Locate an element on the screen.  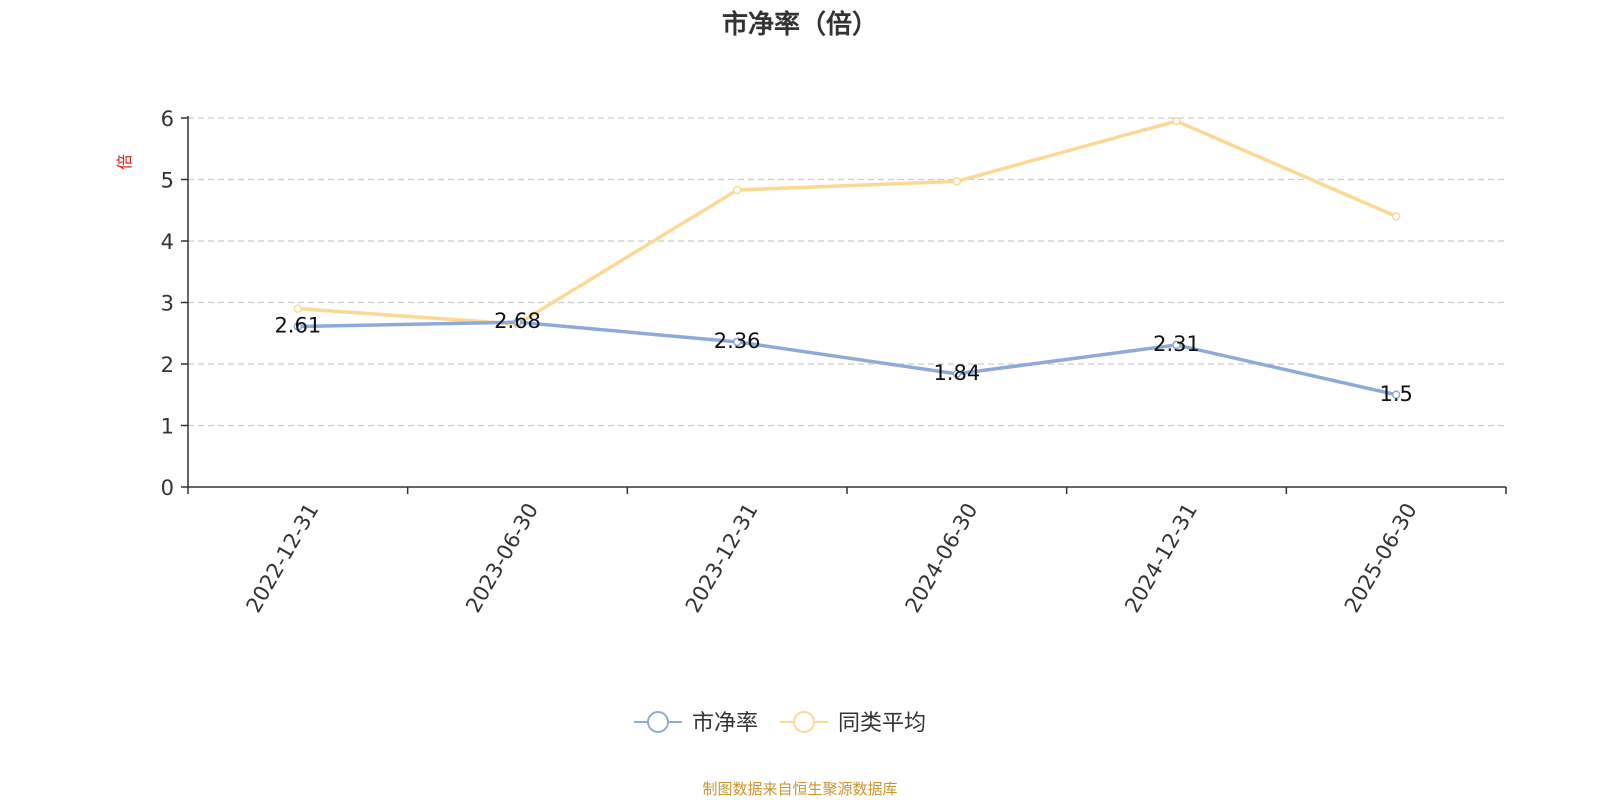
y-tick-label: 0 is located at coordinates (167, 488).